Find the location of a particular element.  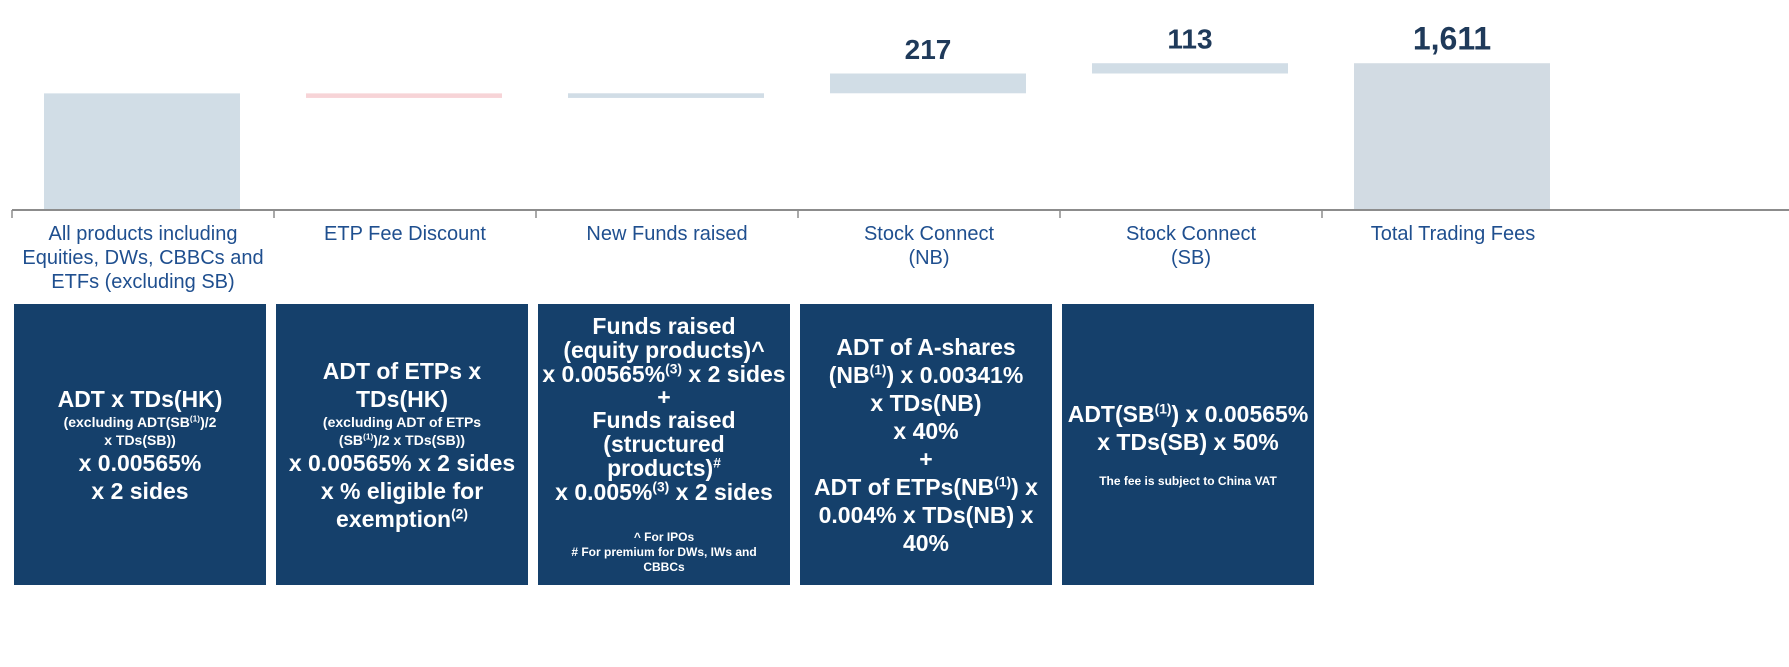

formula-text: products) is located at coordinates (660, 468).